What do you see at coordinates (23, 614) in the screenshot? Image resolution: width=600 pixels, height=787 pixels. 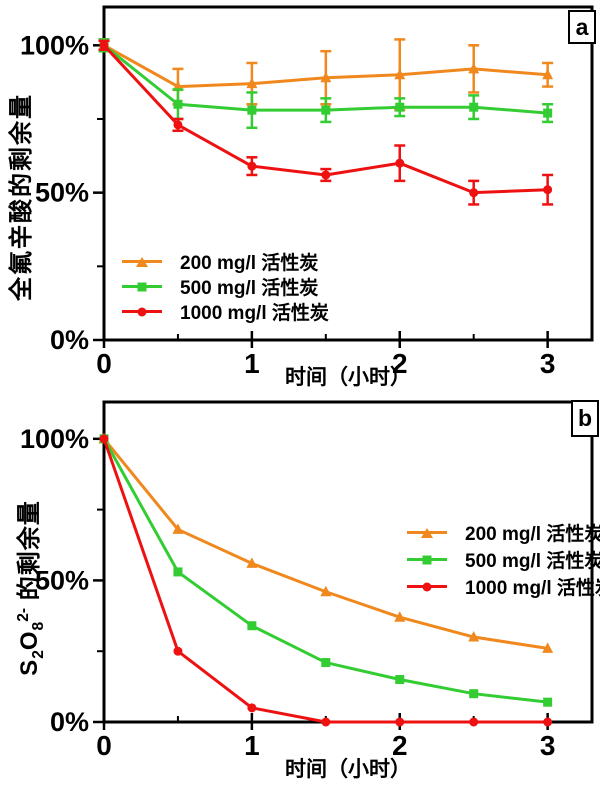 I see `ytitle-b-sup: 2-` at bounding box center [23, 614].